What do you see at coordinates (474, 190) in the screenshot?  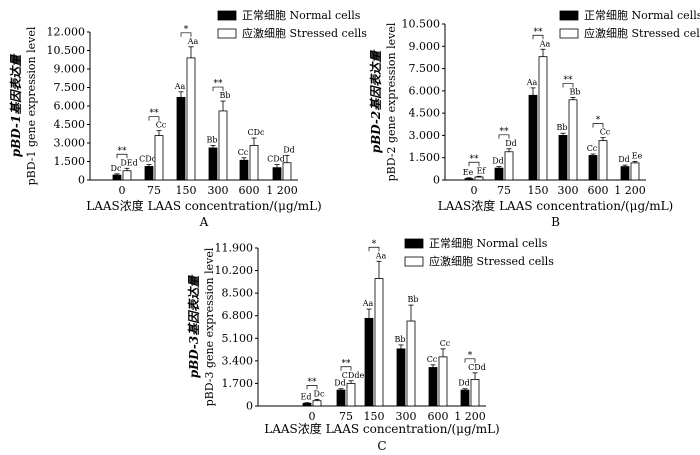 I see `x-tick-label: 0` at bounding box center [474, 190].